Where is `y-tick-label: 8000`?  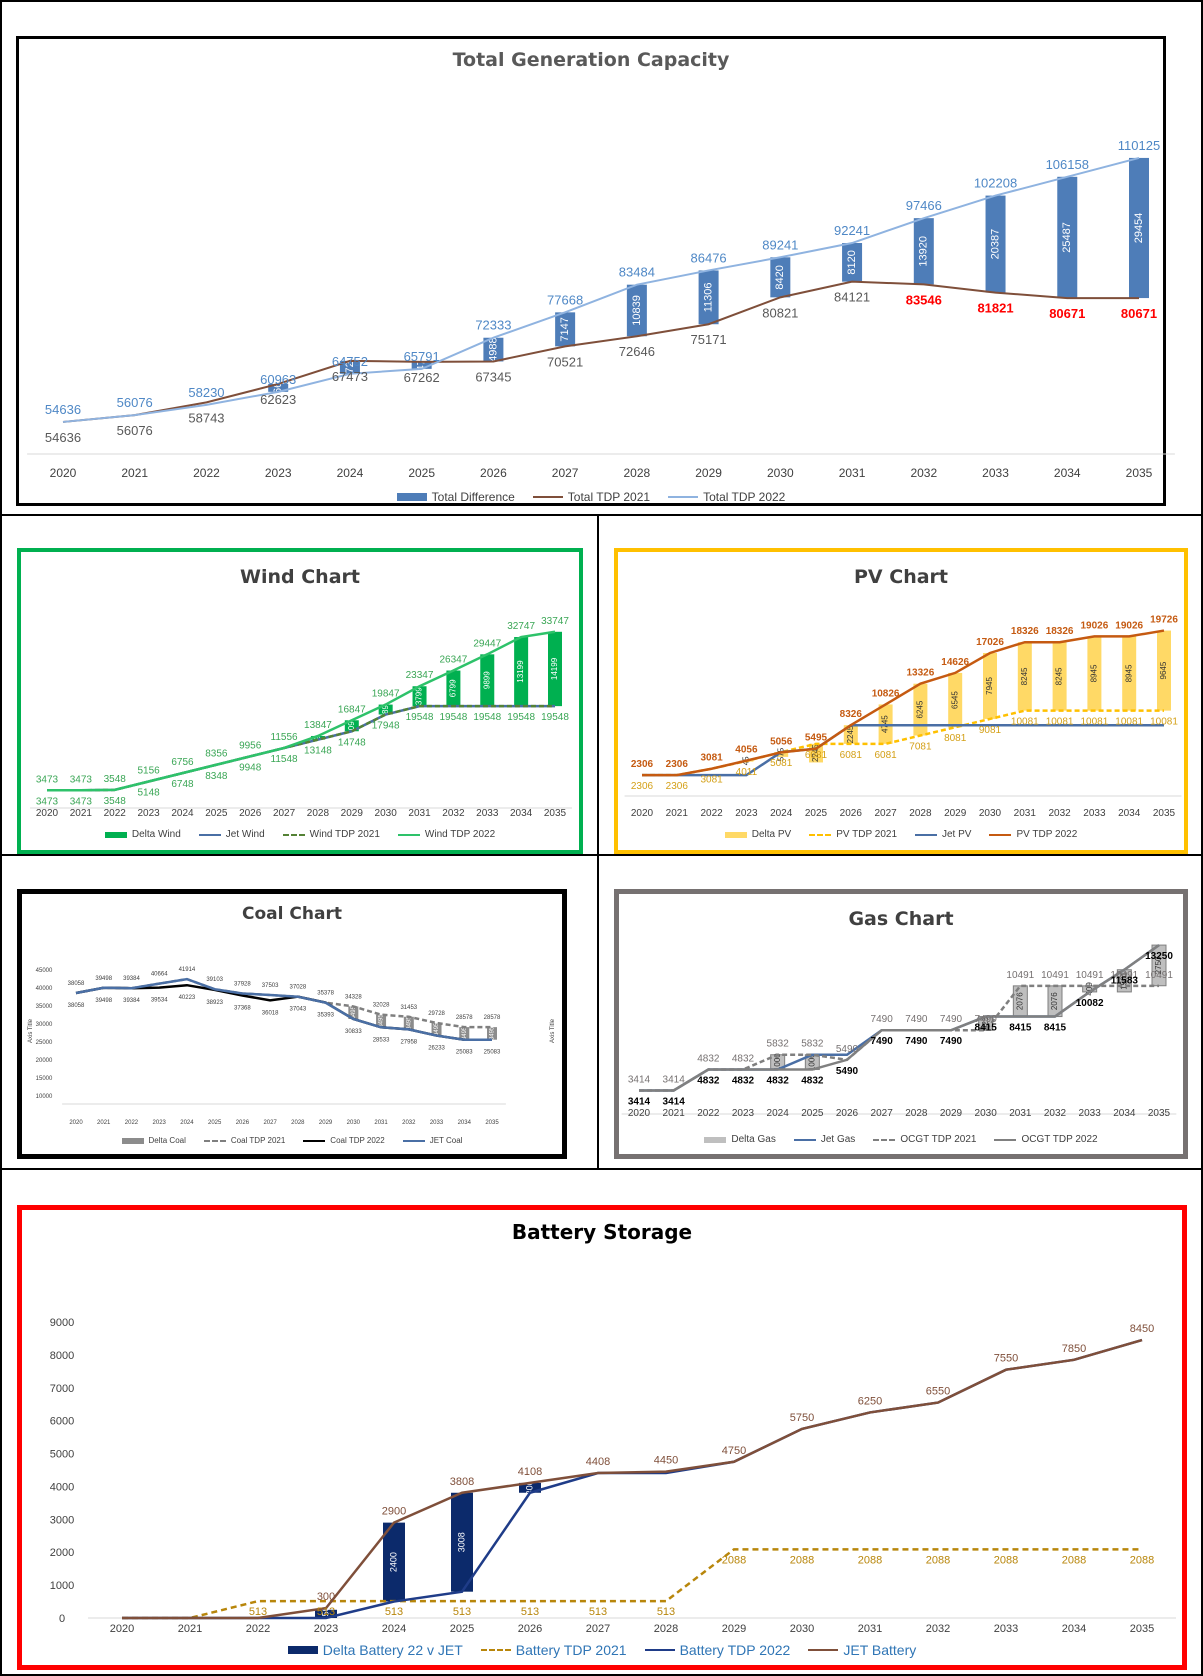 y-tick-label: 8000 is located at coordinates (62, 1356).